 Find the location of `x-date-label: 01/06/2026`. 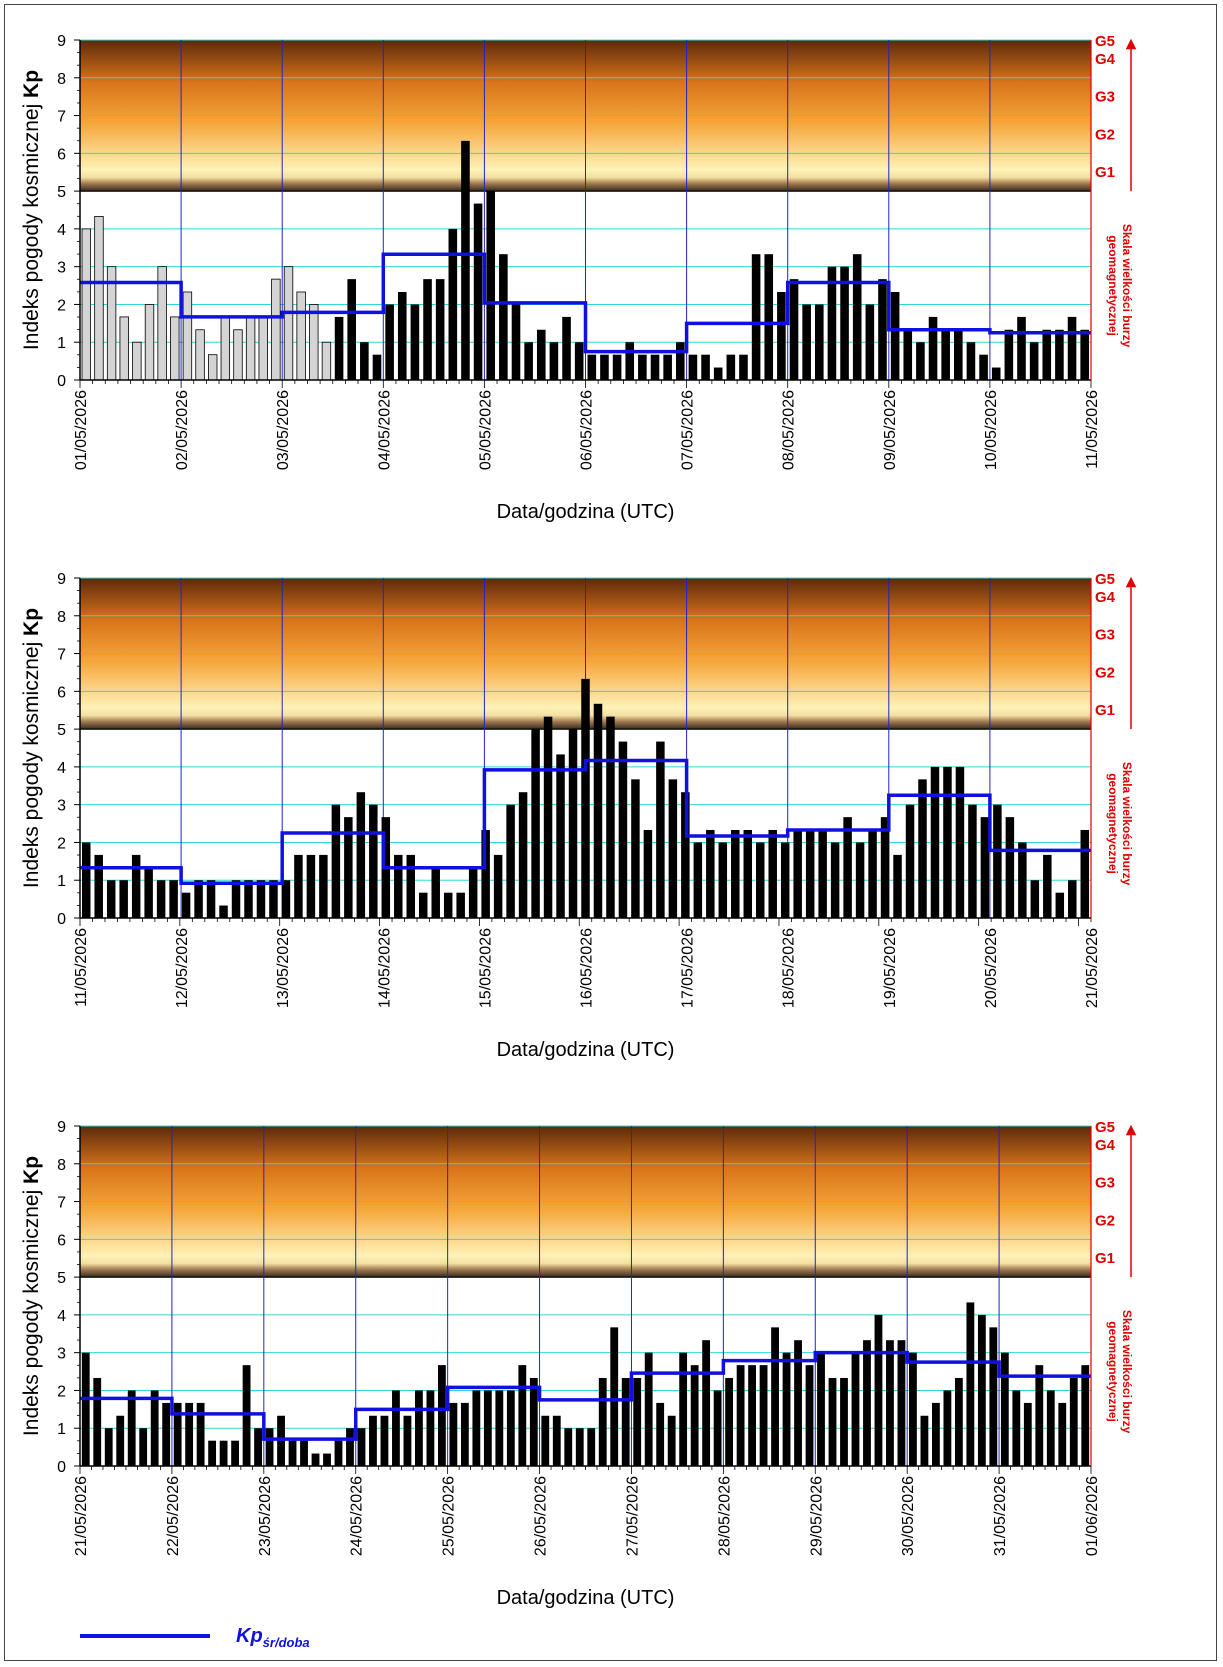

x-date-label: 01/06/2026 is located at coordinates (1092, 1516).